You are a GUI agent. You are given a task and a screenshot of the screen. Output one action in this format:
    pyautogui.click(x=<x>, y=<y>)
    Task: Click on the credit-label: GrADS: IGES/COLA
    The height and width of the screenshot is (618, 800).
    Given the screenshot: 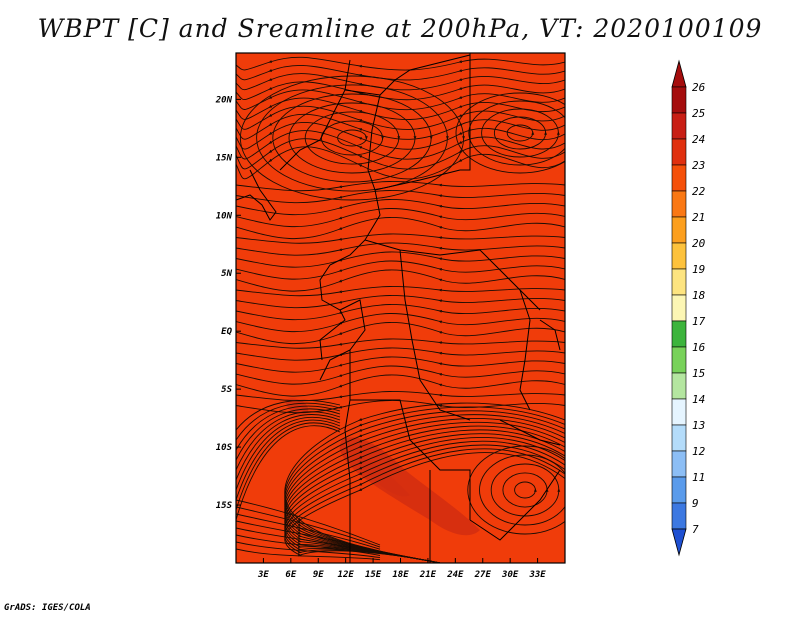 What is the action you would take?
    pyautogui.click(x=47, y=608)
    